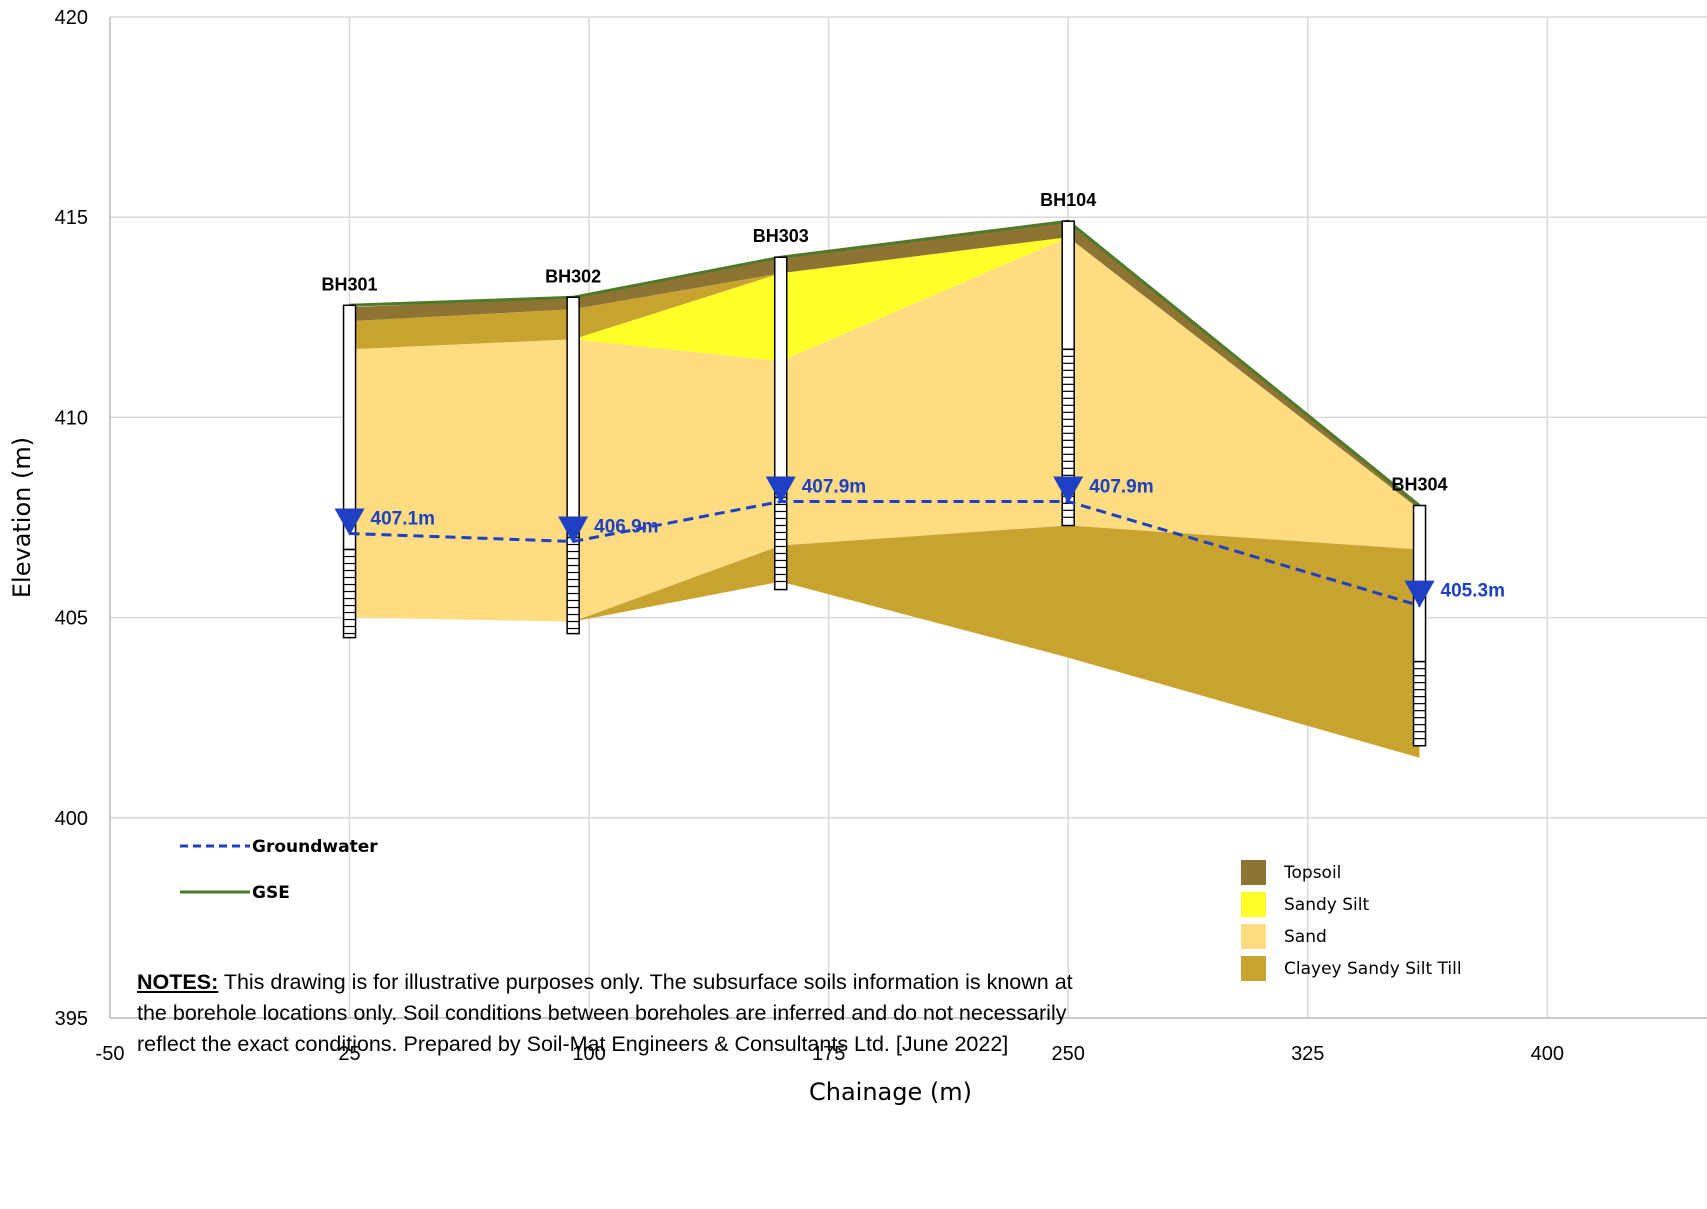 The height and width of the screenshot is (1209, 1707). What do you see at coordinates (1305, 937) in the screenshot?
I see `legend-label-soil: Sand` at bounding box center [1305, 937].